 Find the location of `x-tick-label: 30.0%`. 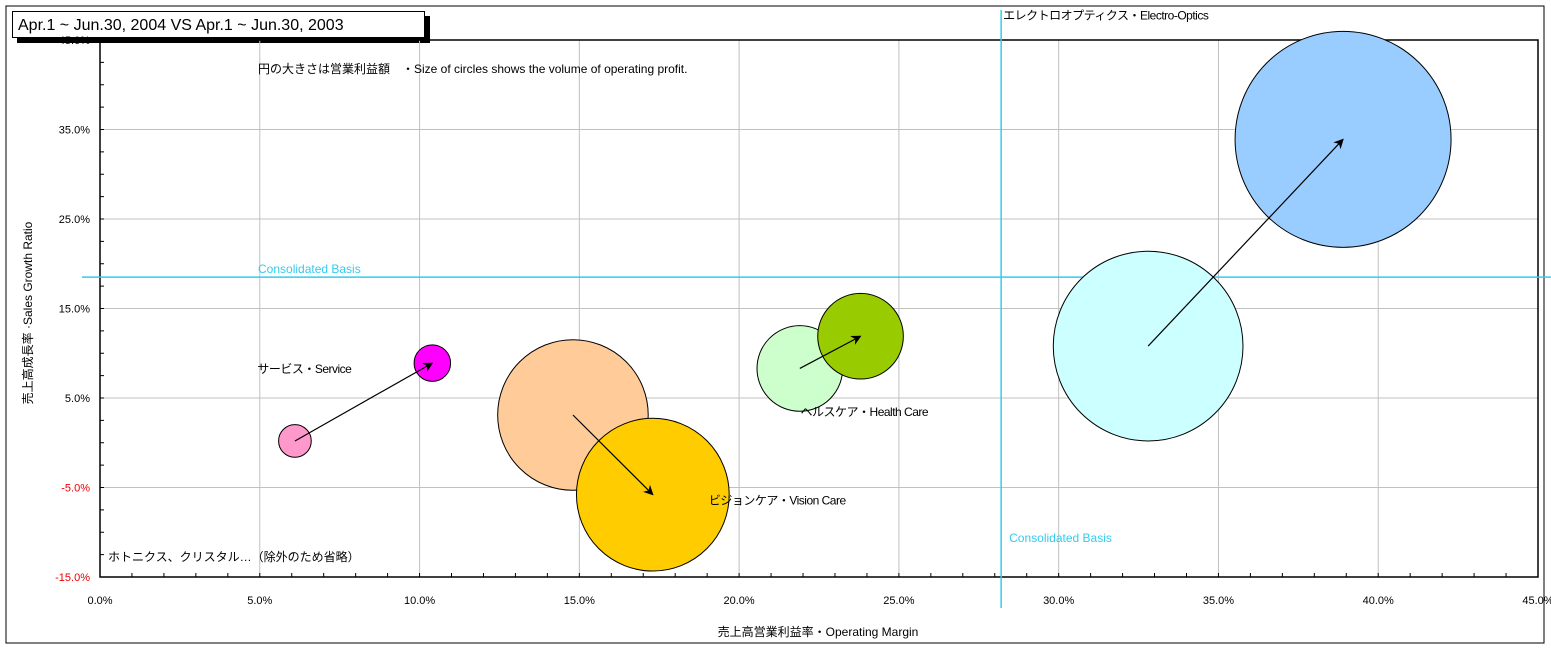

x-tick-label: 30.0% is located at coordinates (1058, 601).